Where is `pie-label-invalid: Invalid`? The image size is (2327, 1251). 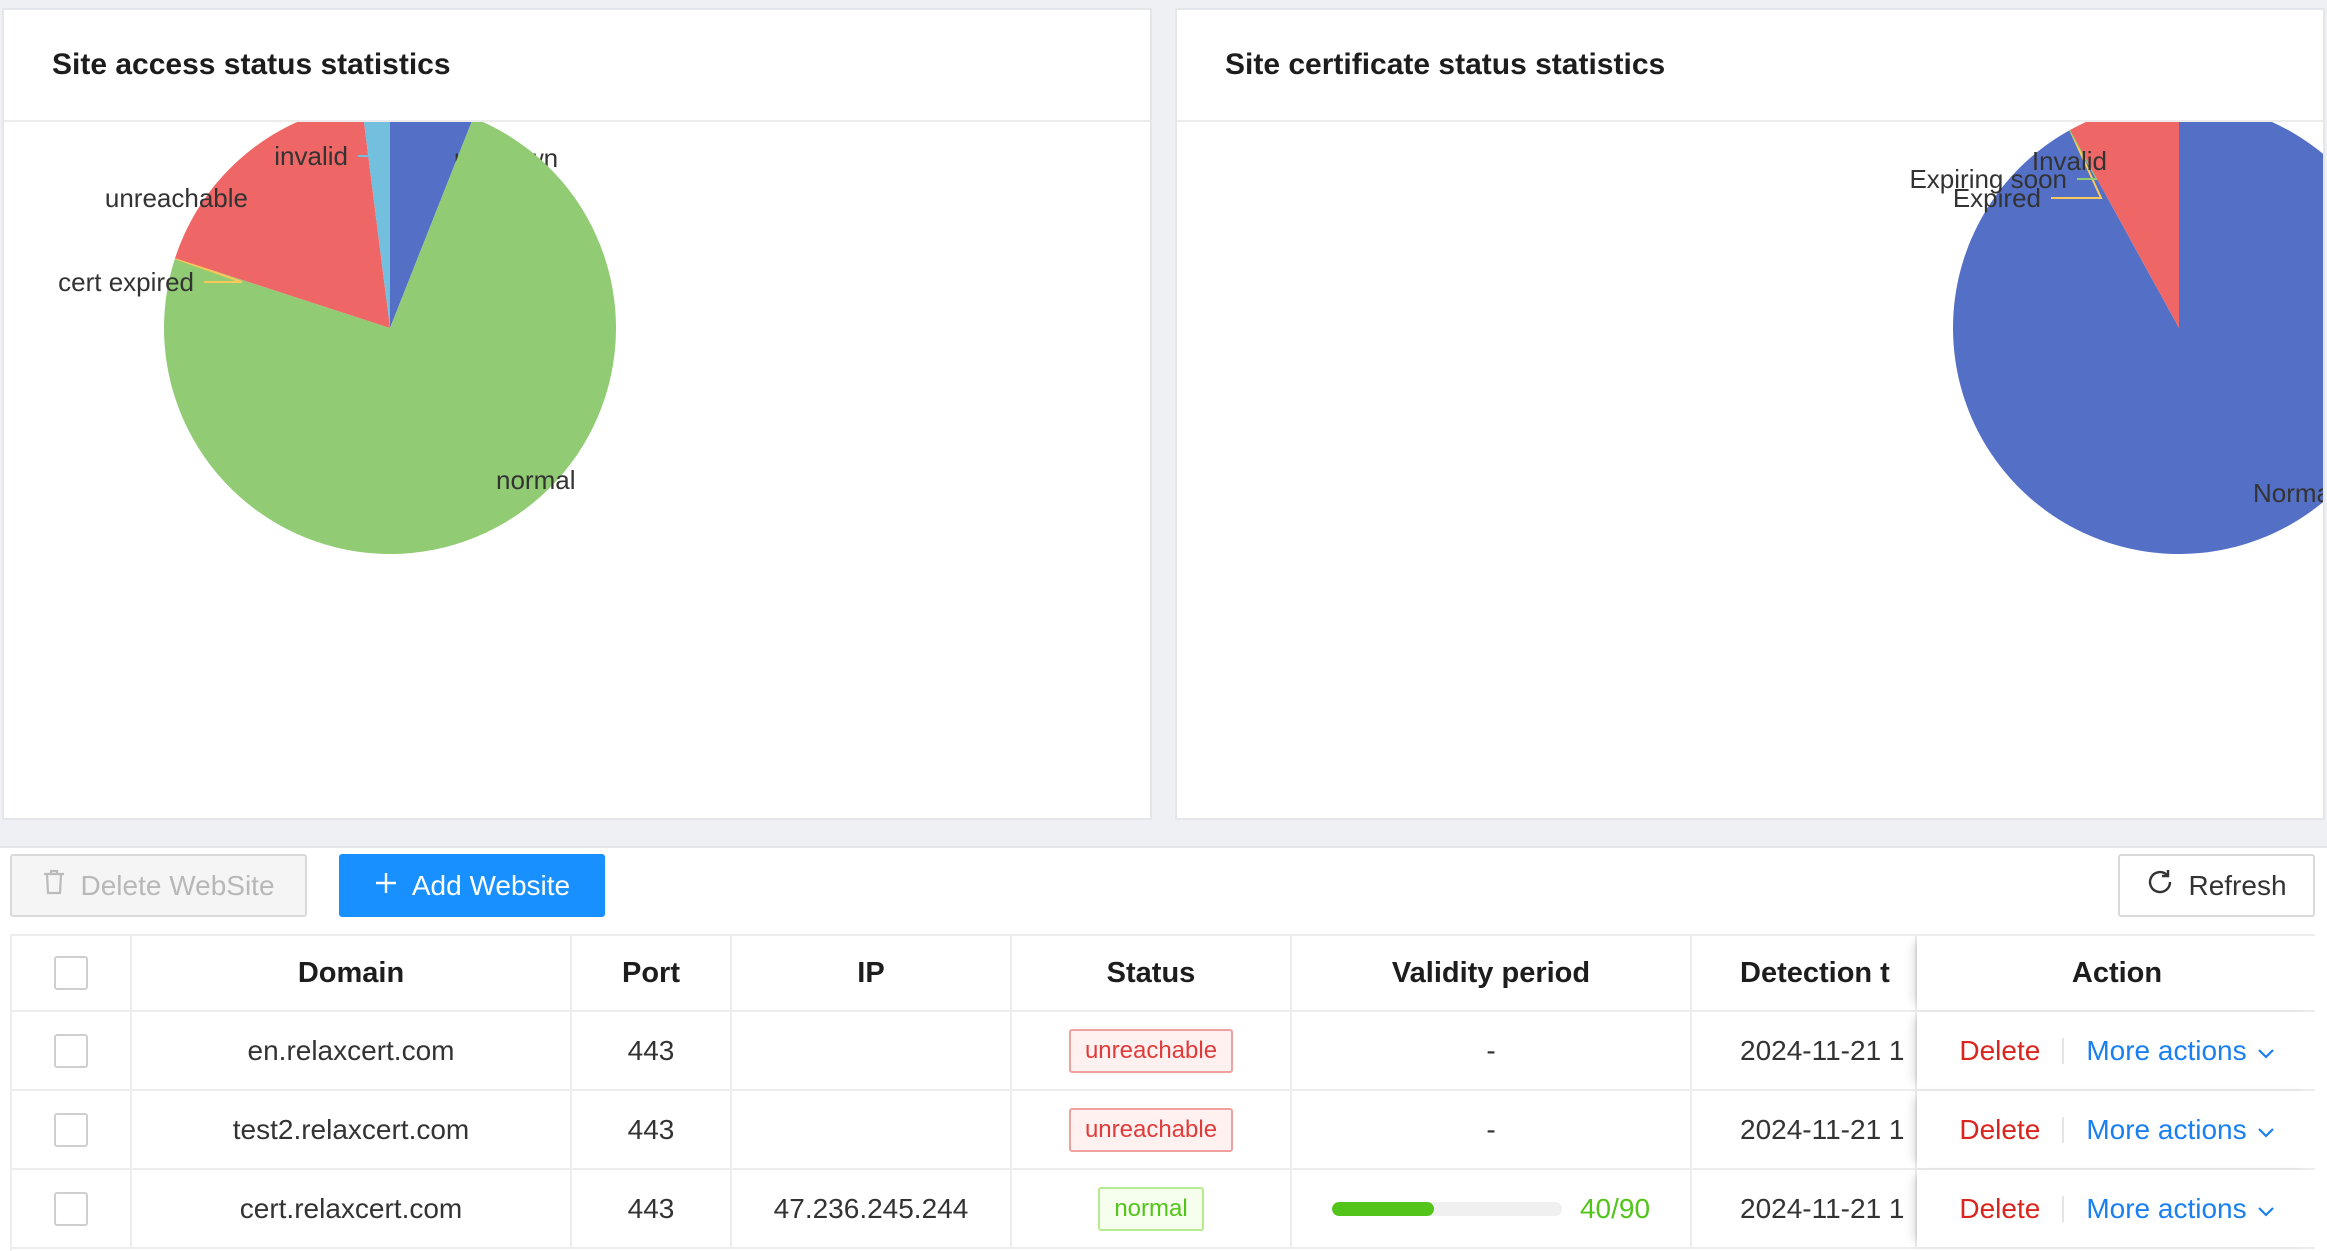 pie-label-invalid: Invalid is located at coordinates (2069, 161).